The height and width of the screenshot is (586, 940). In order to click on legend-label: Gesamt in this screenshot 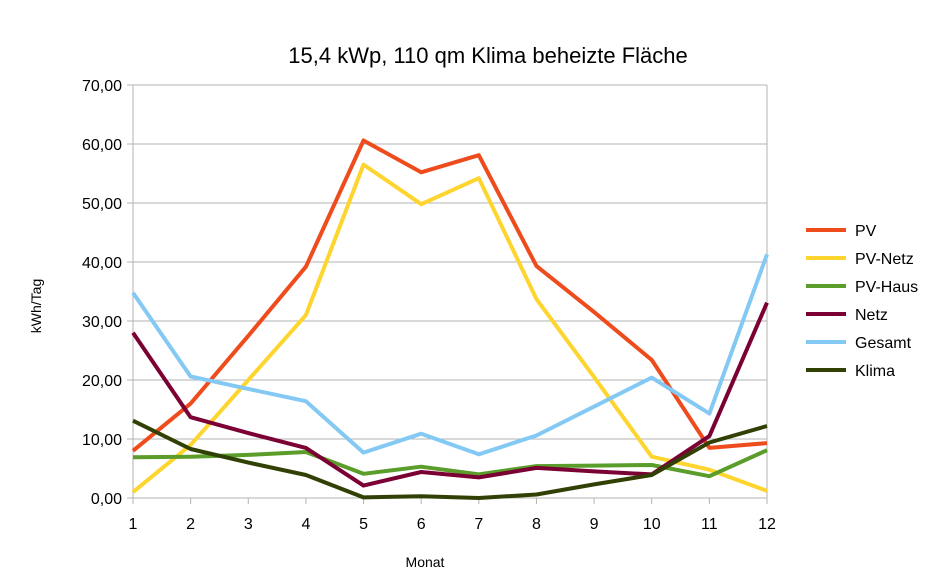, I will do `click(883, 343)`.